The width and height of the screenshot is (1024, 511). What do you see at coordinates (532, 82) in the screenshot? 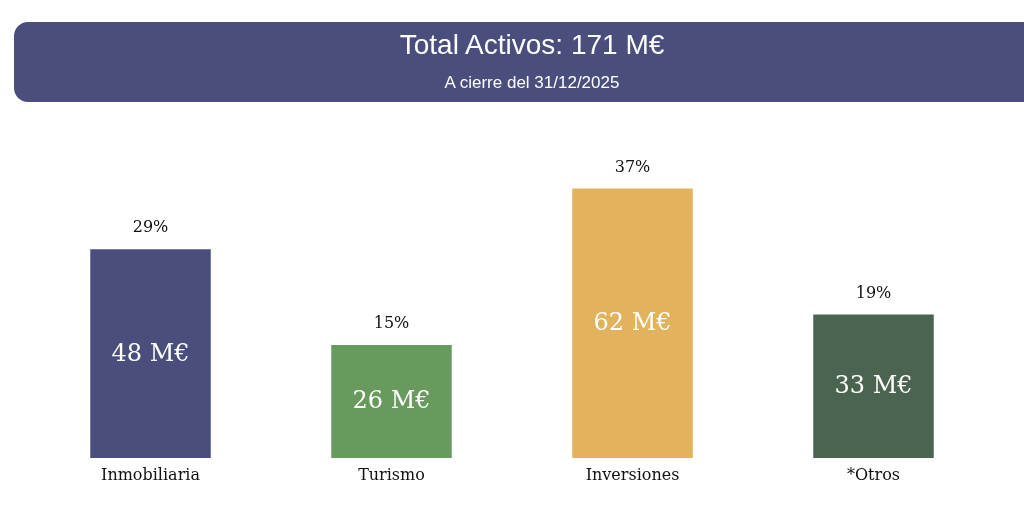
I see `chart-subtitle: A cierre del 31/12/2025` at bounding box center [532, 82].